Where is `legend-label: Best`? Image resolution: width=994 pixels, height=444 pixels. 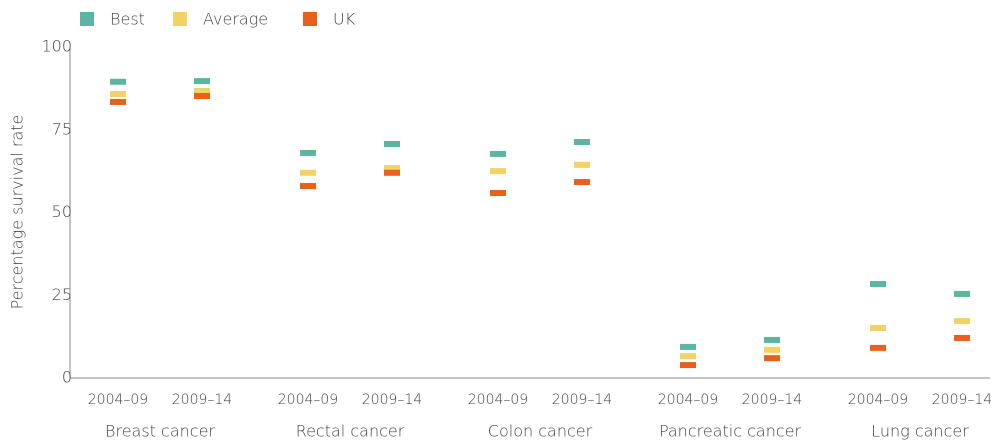 legend-label: Best is located at coordinates (127, 19).